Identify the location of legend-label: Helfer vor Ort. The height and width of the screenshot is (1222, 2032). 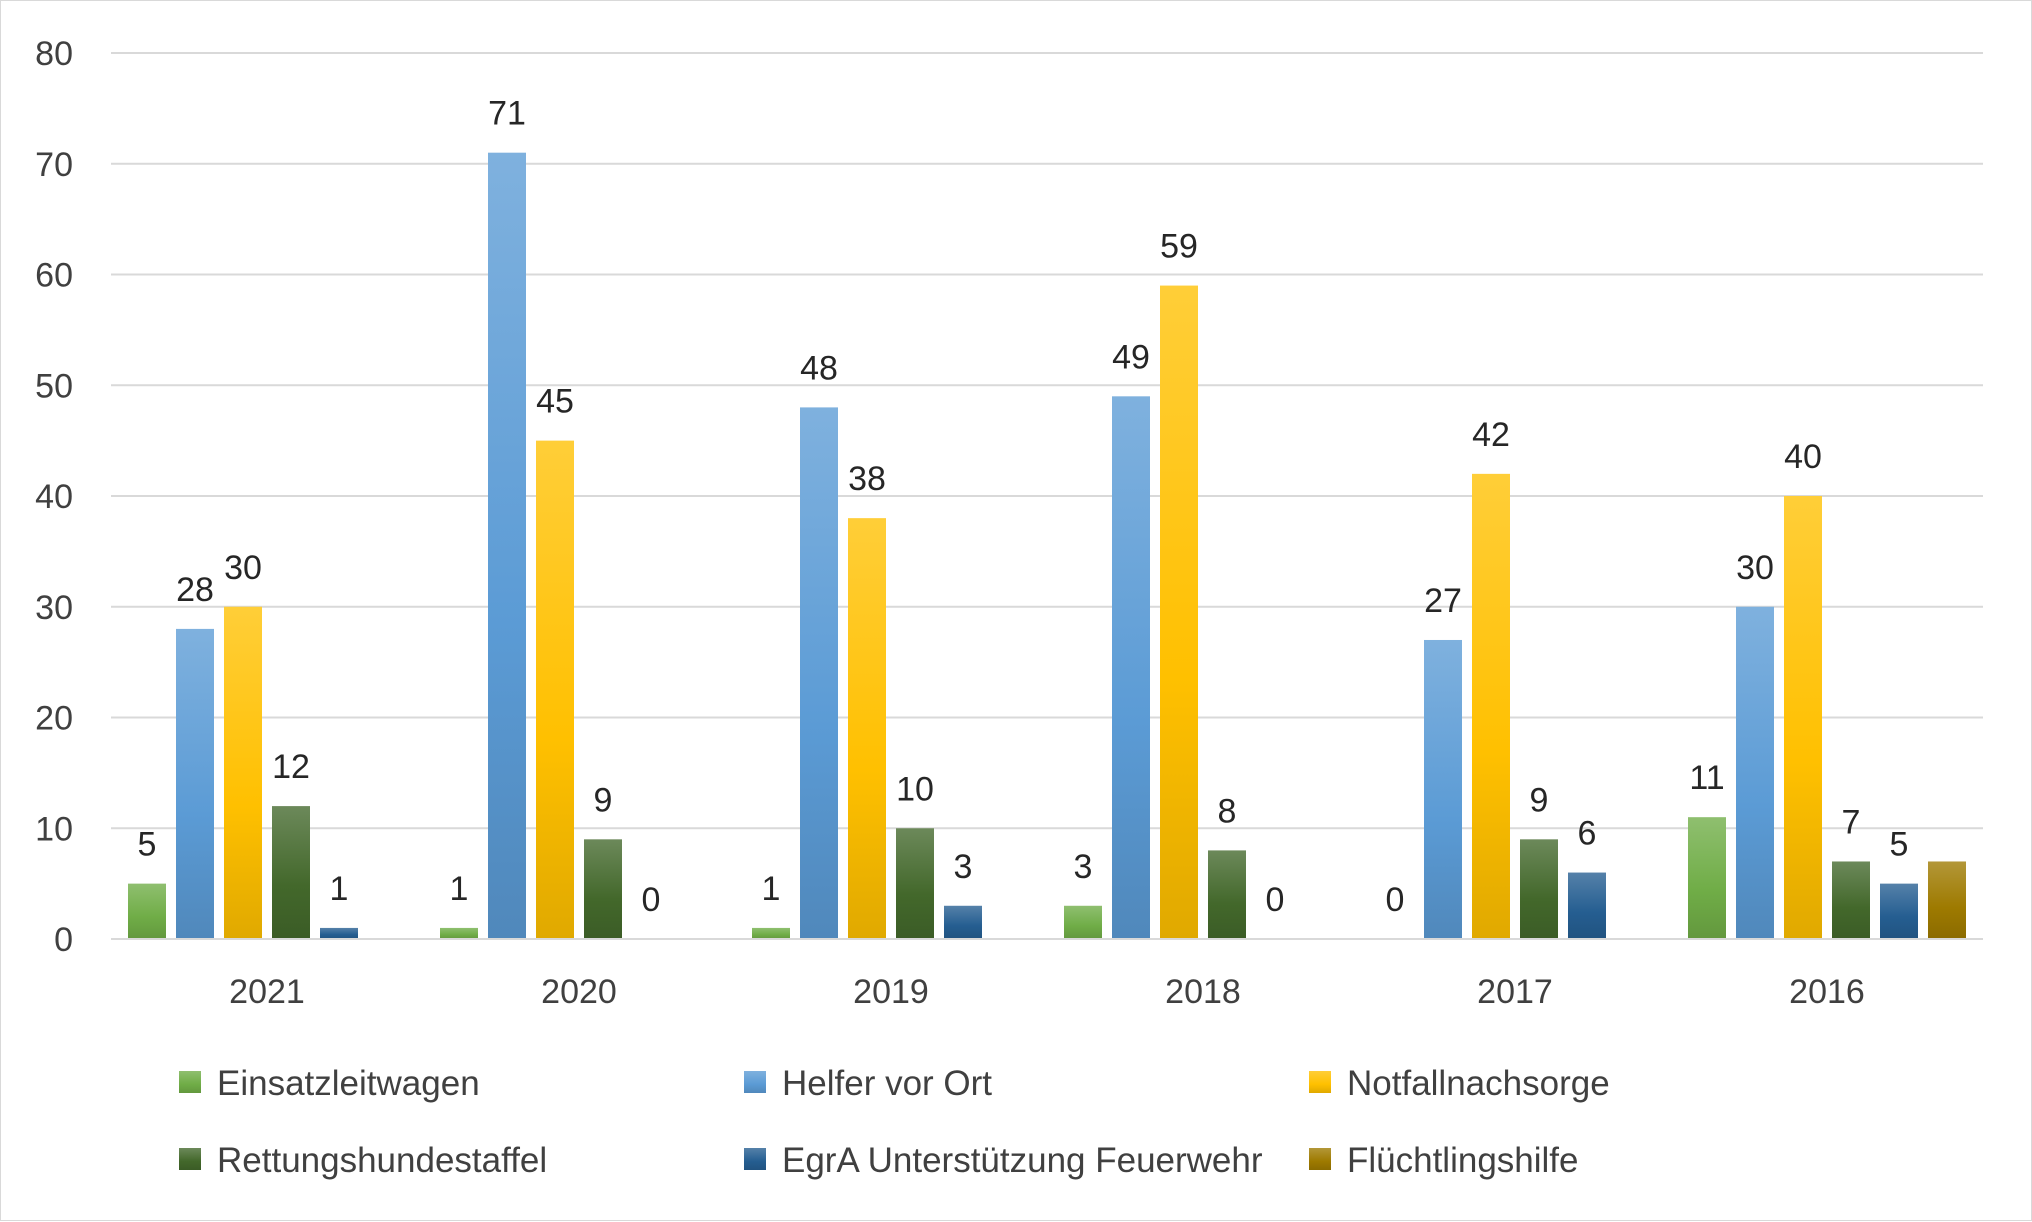
(887, 1083).